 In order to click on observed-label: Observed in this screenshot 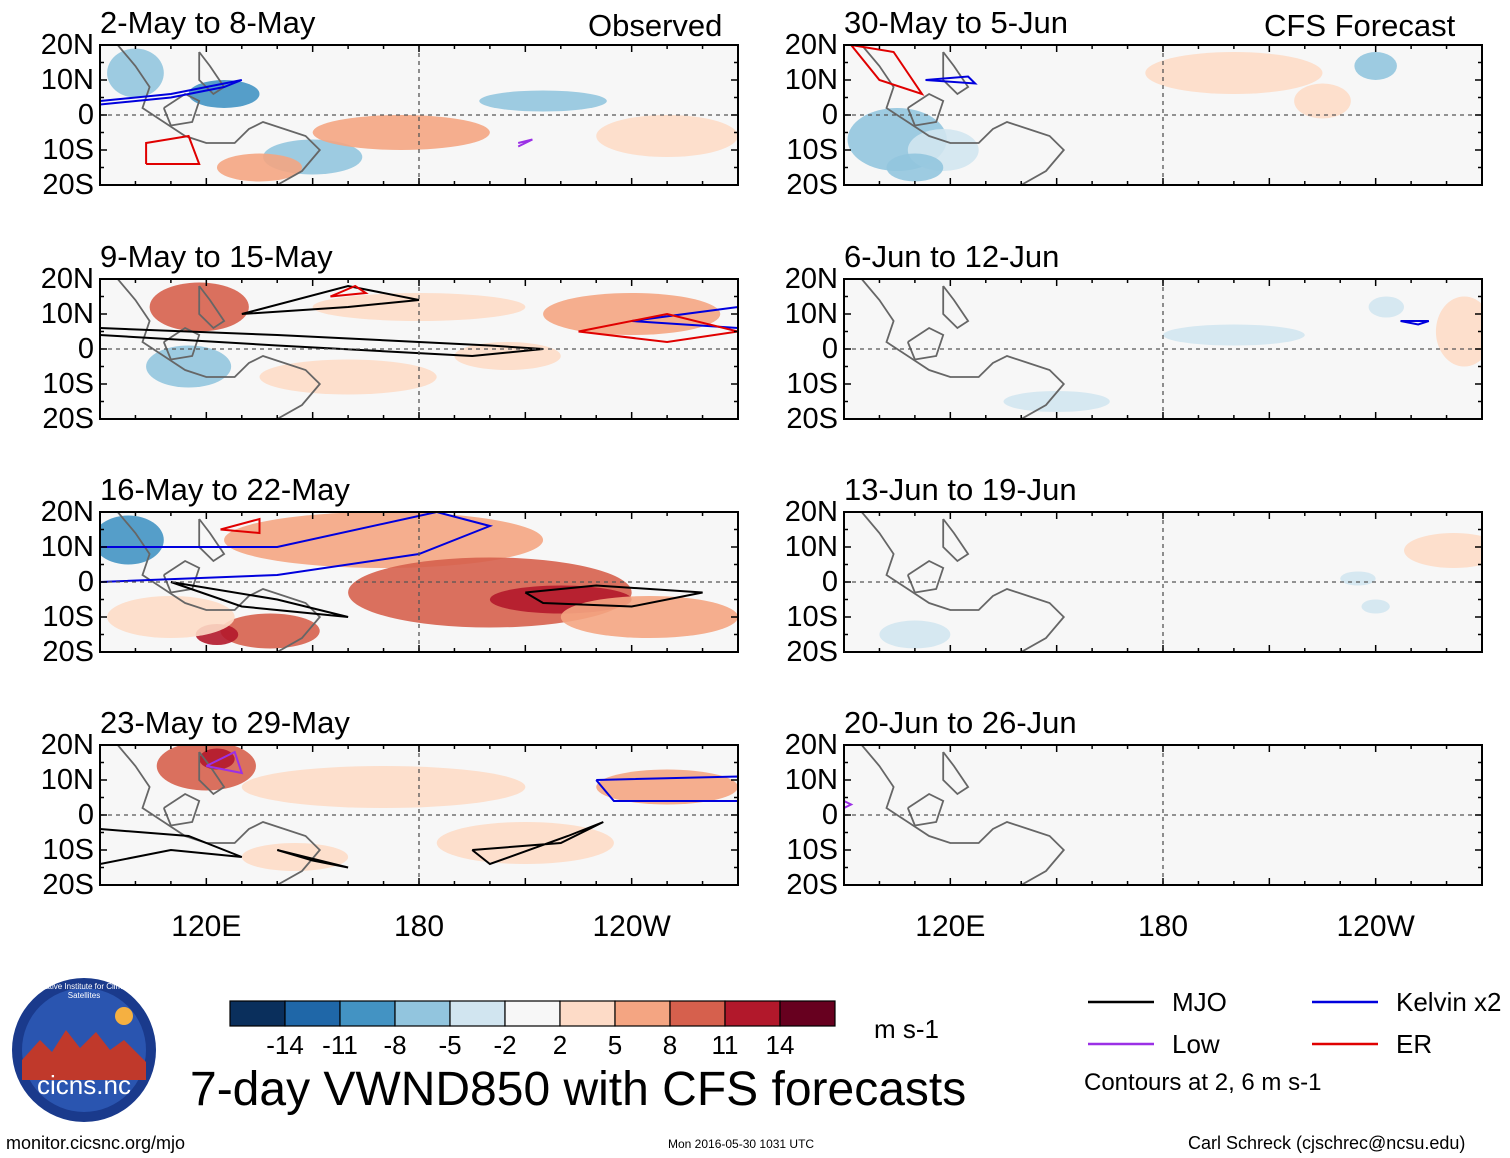, I will do `click(655, 25)`.